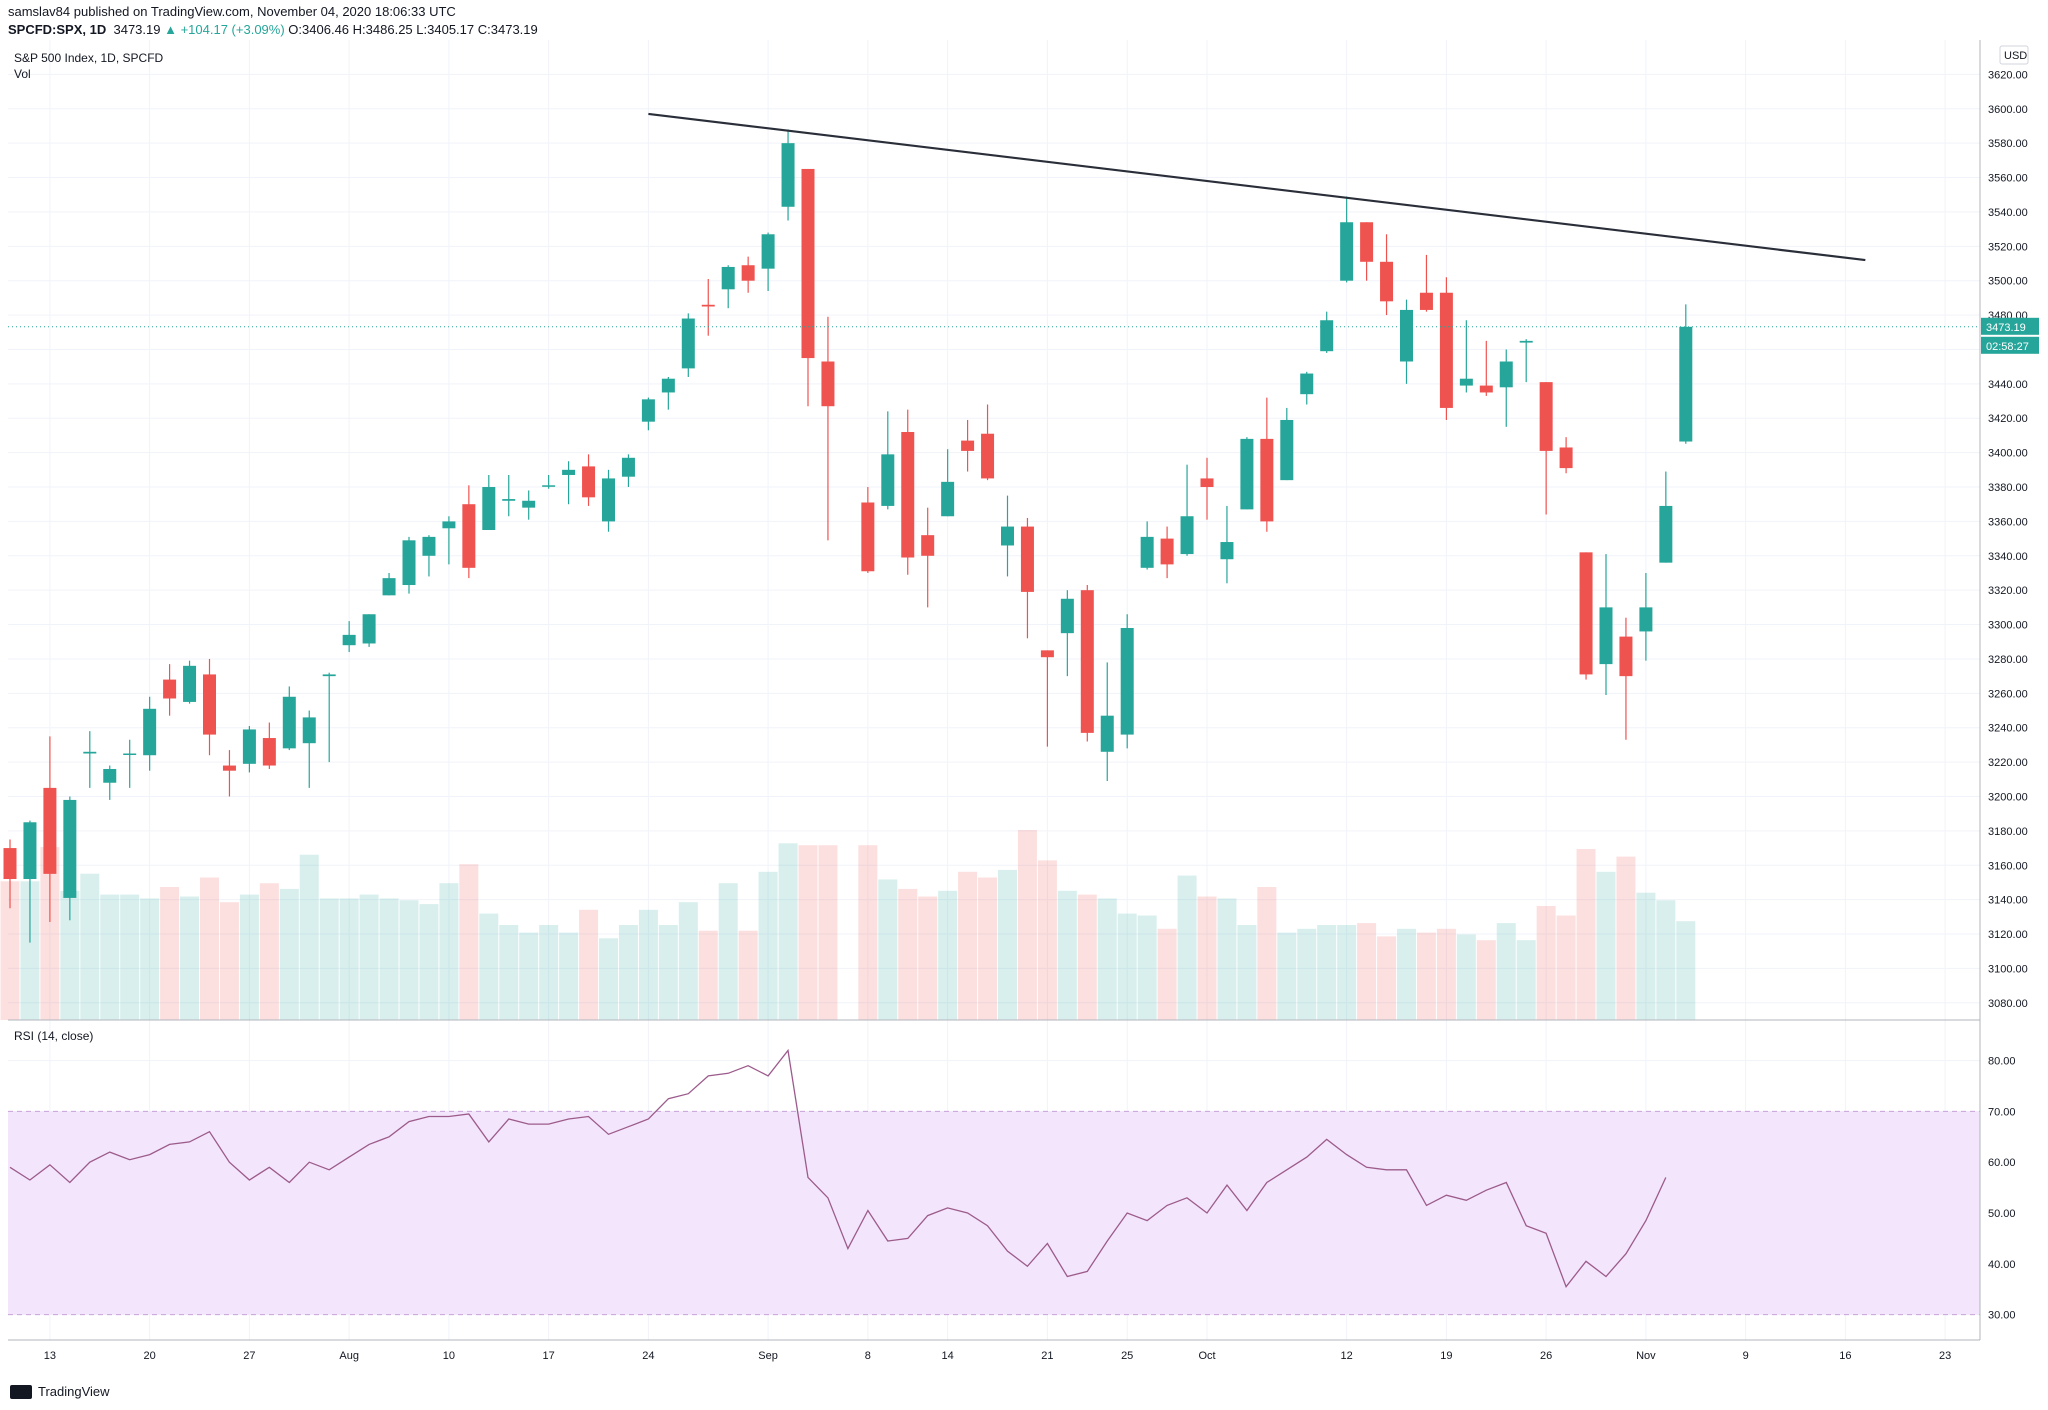 This screenshot has height=1410, width=2048. What do you see at coordinates (1546, 1356) in the screenshot?
I see `time-tick-label: 26` at bounding box center [1546, 1356].